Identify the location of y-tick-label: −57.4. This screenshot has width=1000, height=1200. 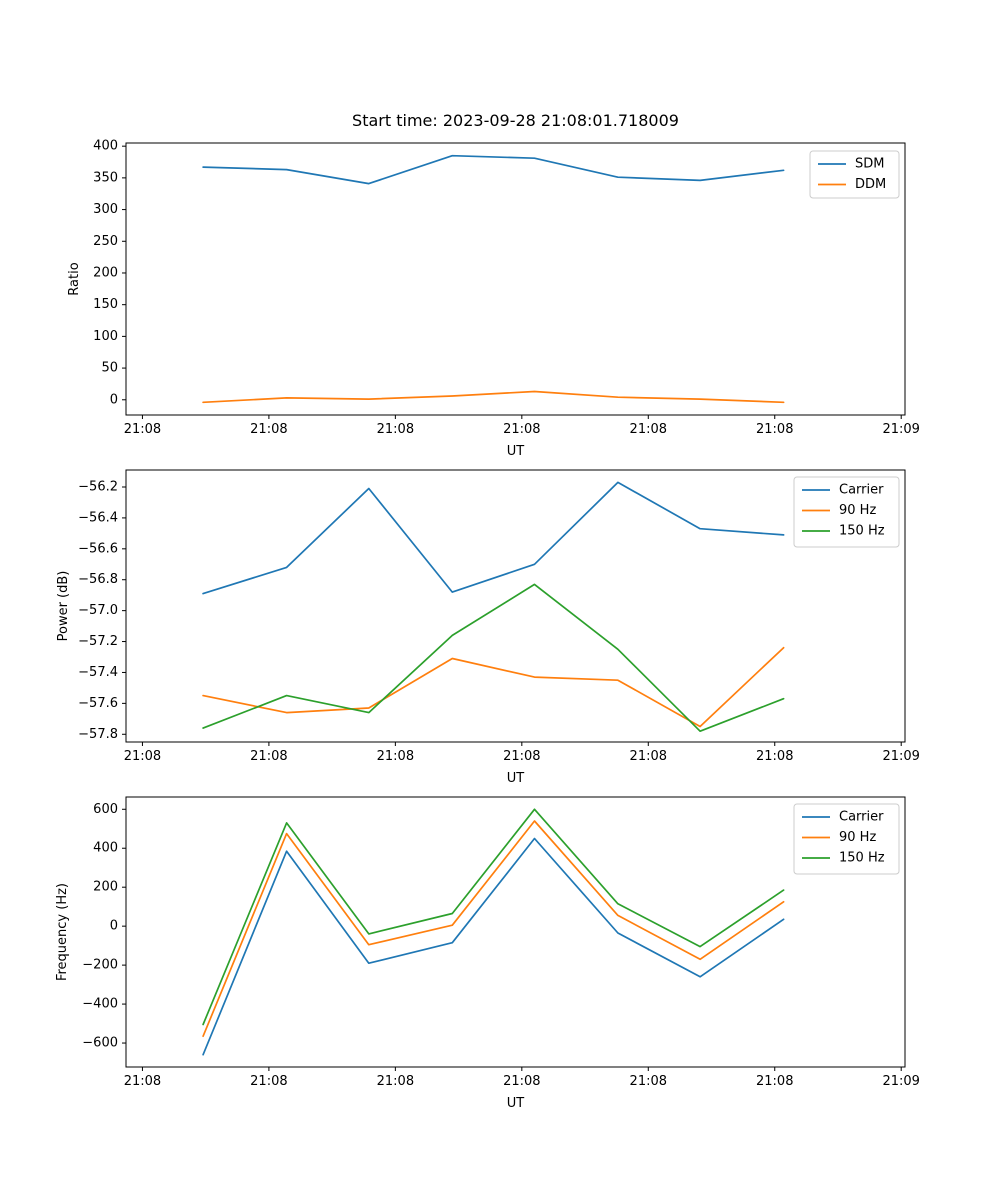
(98, 672).